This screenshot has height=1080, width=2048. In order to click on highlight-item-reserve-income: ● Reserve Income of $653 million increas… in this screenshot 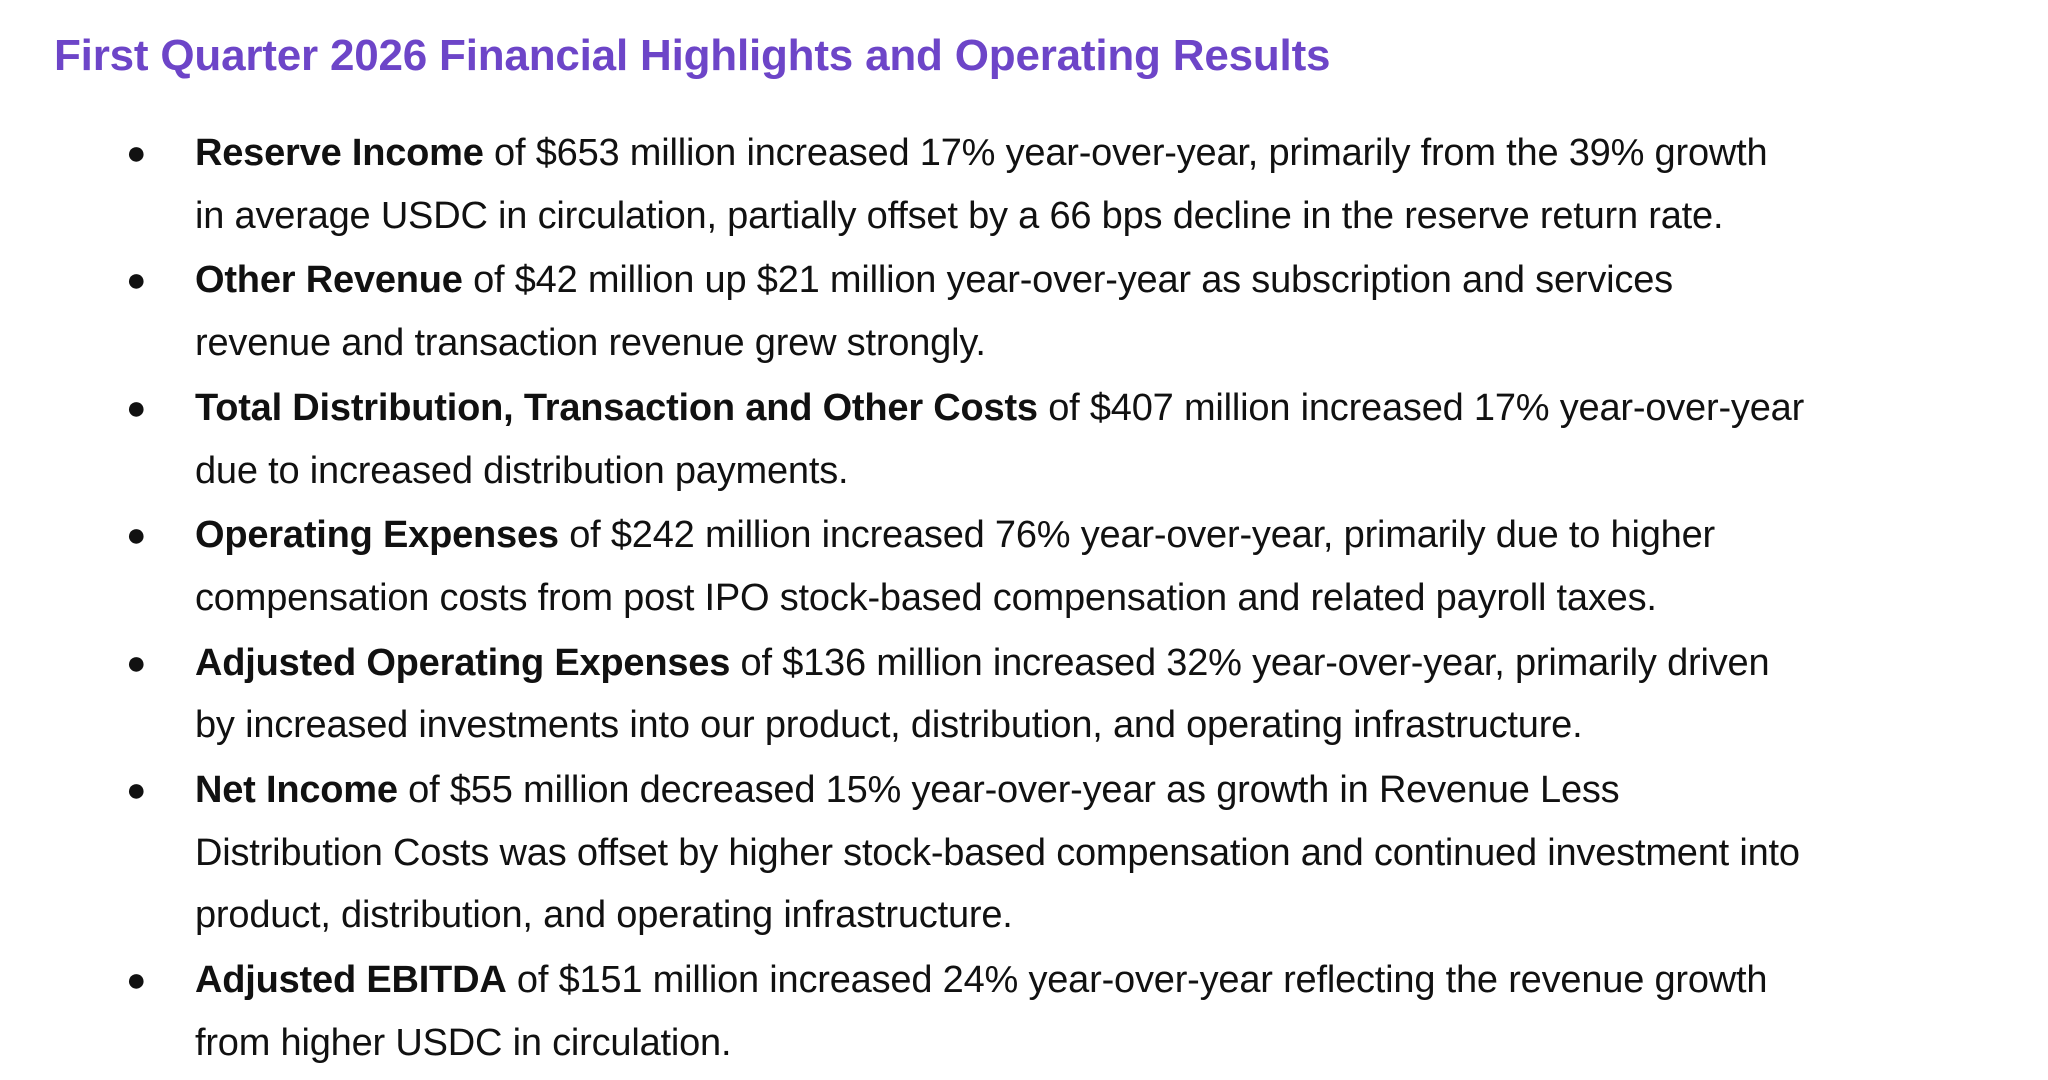, I will do `click(902, 184)`.